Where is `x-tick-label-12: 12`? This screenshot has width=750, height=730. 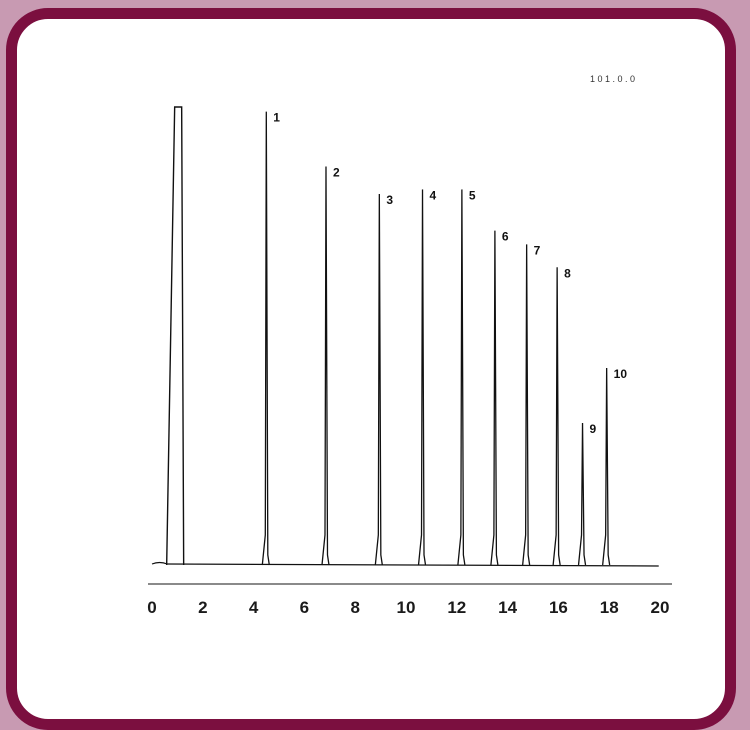 x-tick-label-12: 12 is located at coordinates (456, 607).